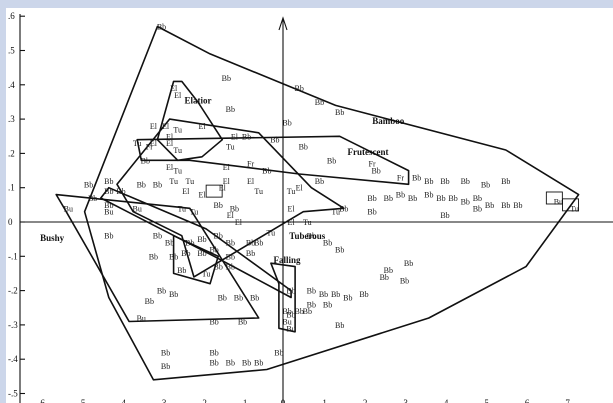 This screenshot has height=403, width=613. I want to click on point-fr: Fr, so click(400, 177).